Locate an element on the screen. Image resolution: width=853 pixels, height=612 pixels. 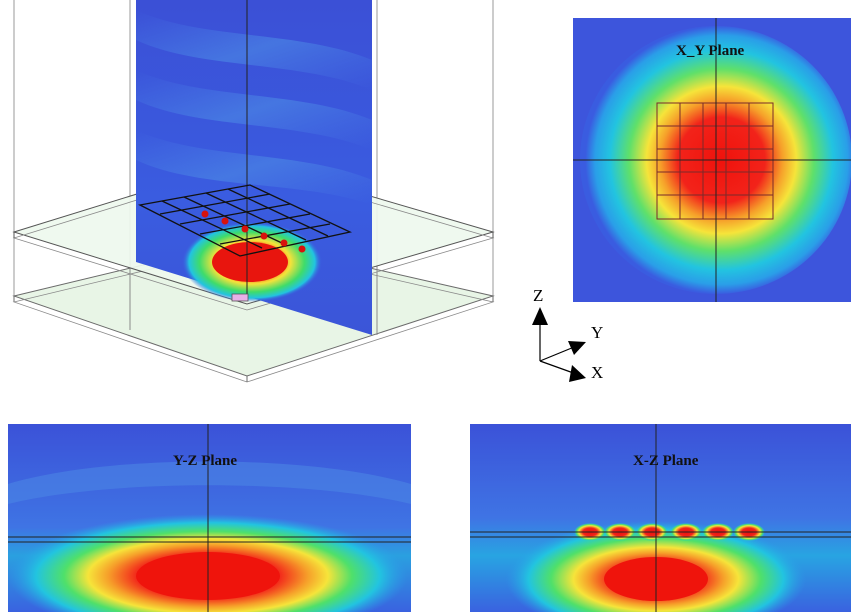
yz-plane-panel: Y-Z Plane is located at coordinates (209, 518).